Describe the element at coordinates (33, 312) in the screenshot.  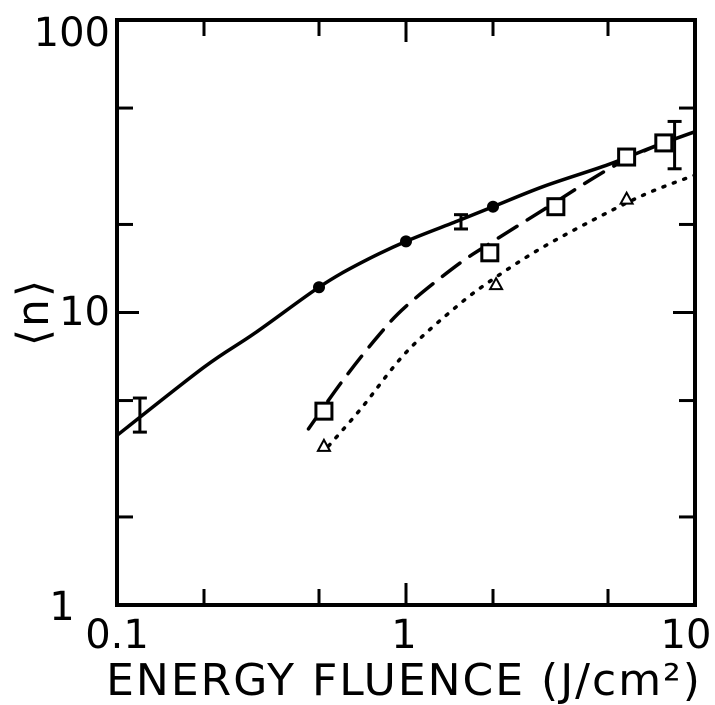
I see `y-axis-title: ⟨n⟩` at that location.